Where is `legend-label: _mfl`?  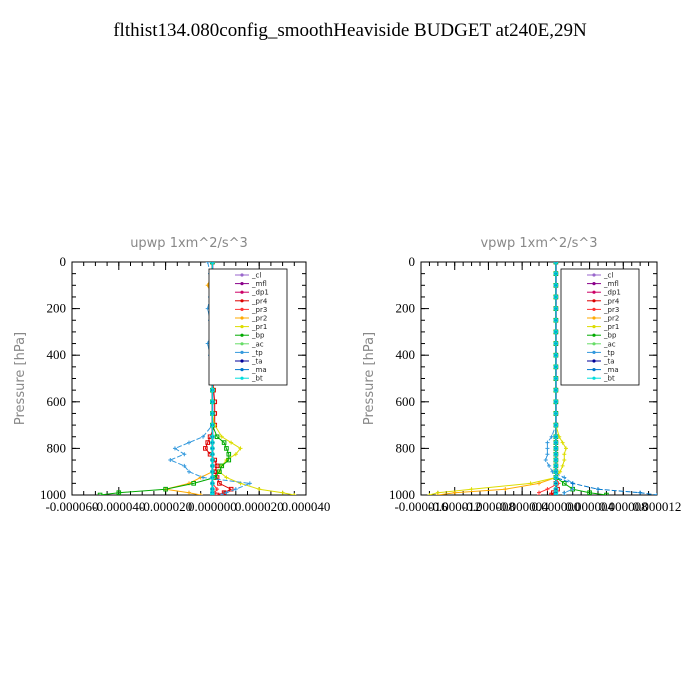 legend-label: _mfl is located at coordinates (259, 284).